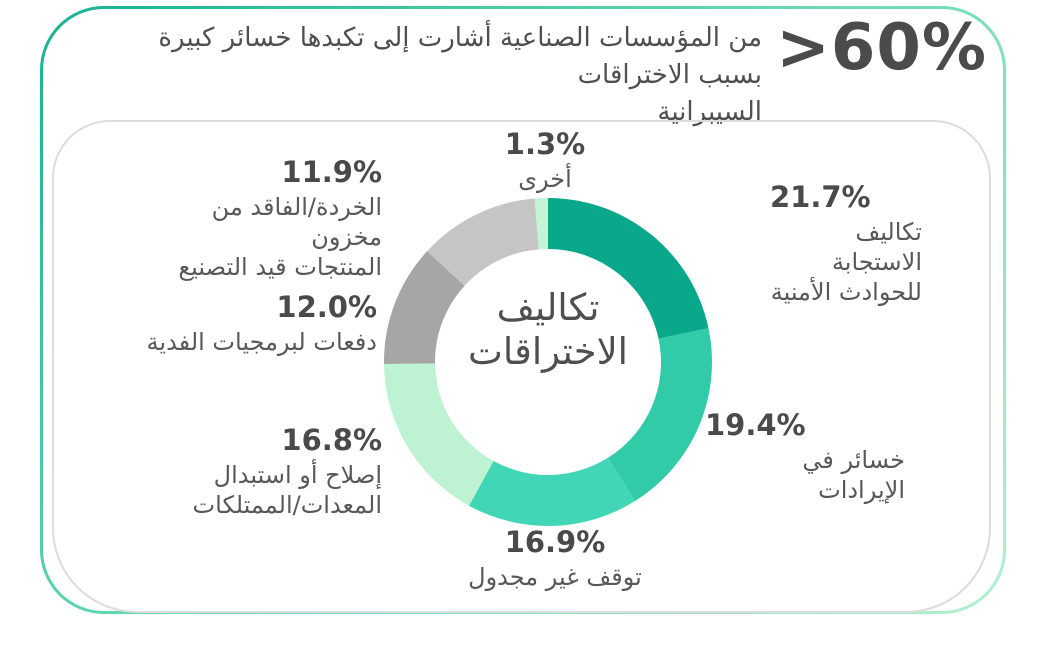 This screenshot has width=1039, height=645. I want to click on label-scrap-wip-pct: 11.9%, so click(331, 172).